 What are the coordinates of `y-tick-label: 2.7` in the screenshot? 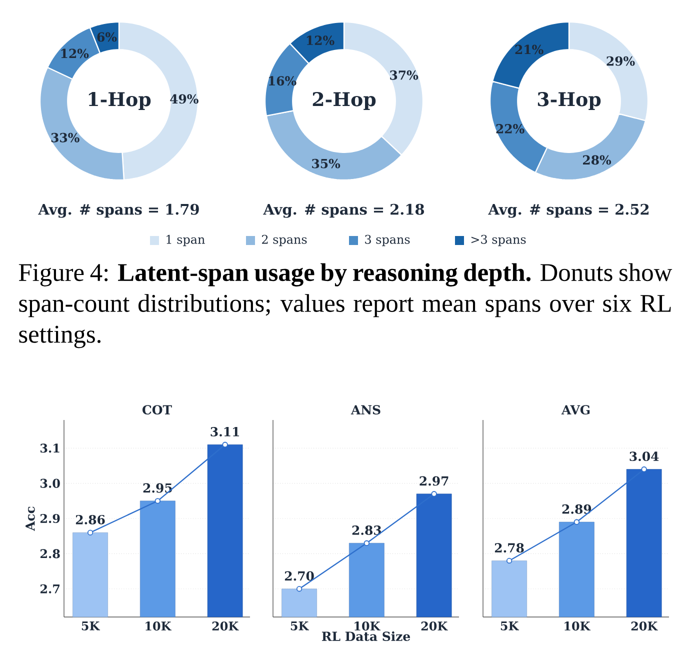 It's located at (50, 589).